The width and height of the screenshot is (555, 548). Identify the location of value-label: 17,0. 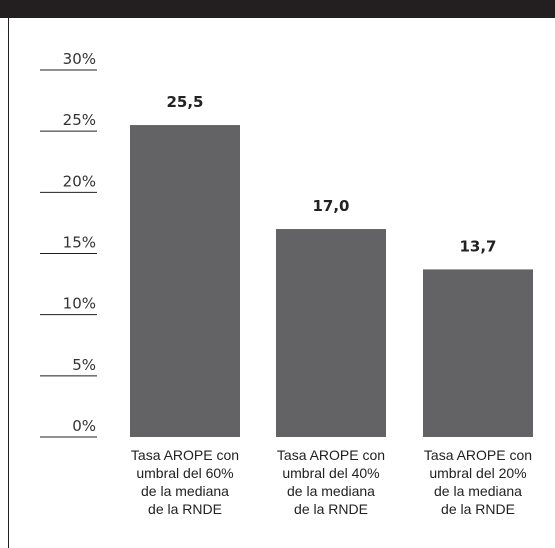
(330, 206).